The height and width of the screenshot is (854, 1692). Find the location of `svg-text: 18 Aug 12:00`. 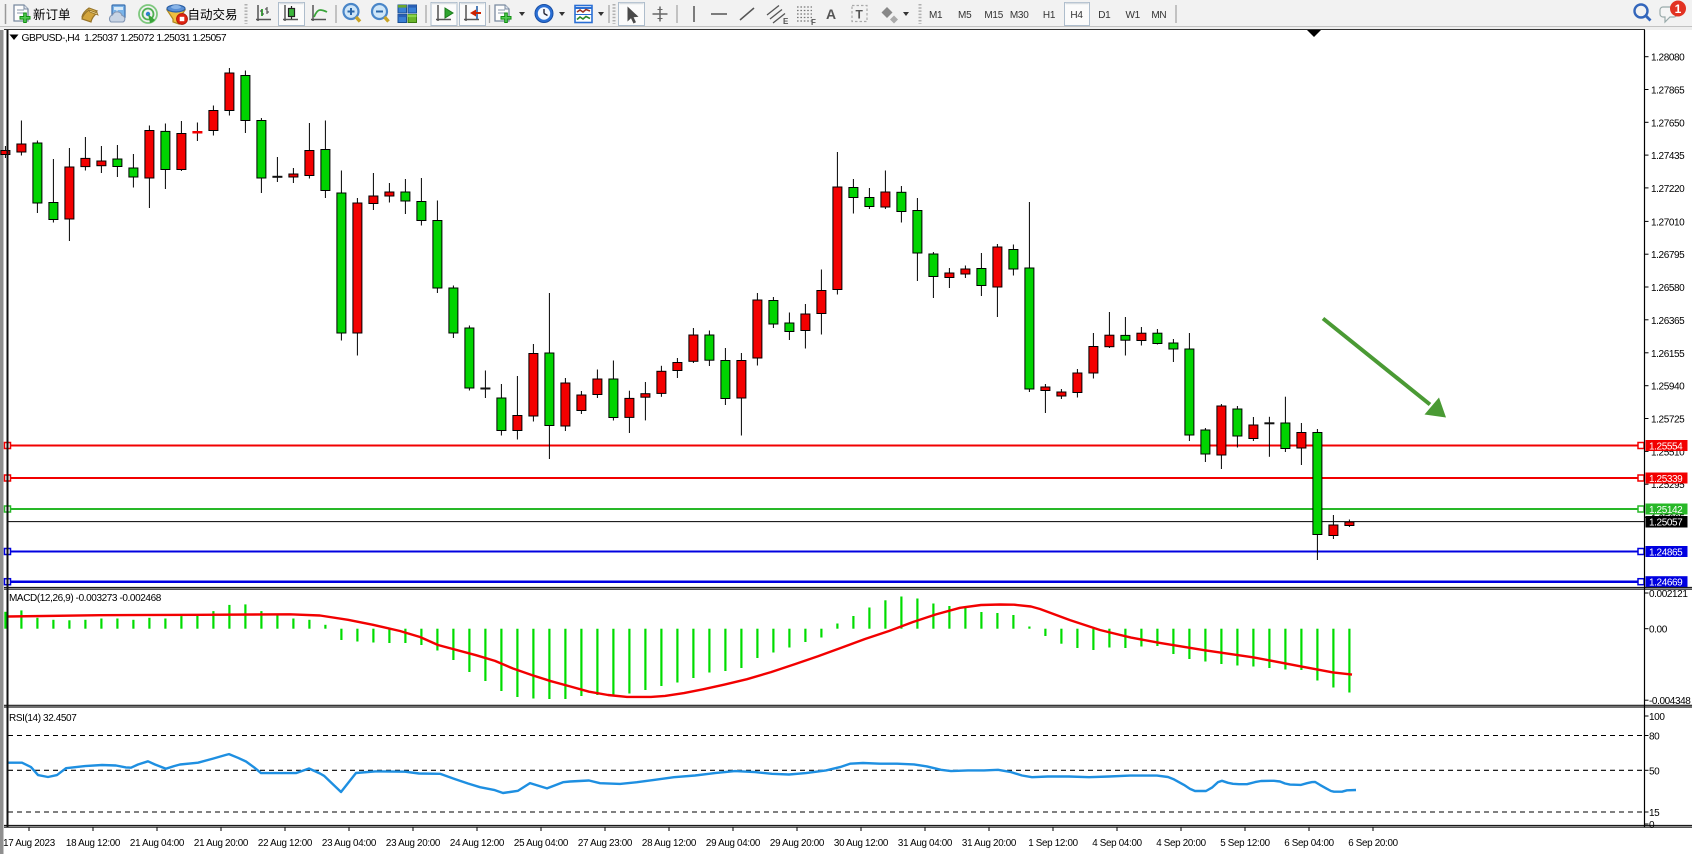

svg-text: 18 Aug 12:00 is located at coordinates (93, 843).